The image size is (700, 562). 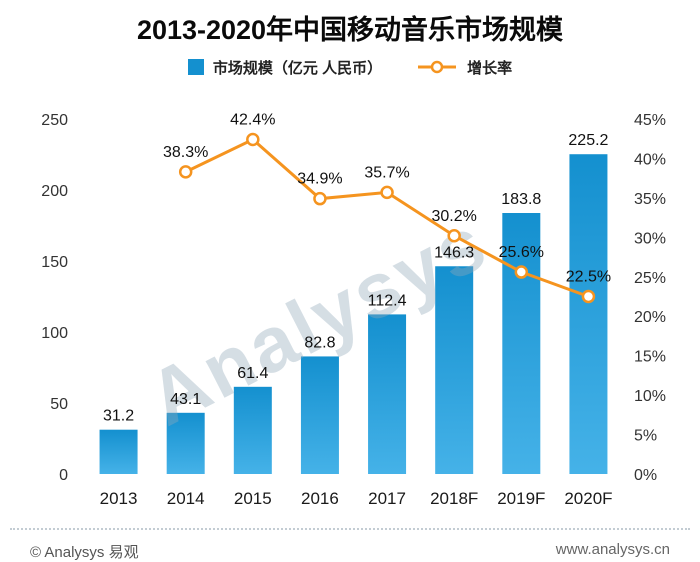 What do you see at coordinates (454, 498) in the screenshot?
I see `x-axis-label: 2018F` at bounding box center [454, 498].